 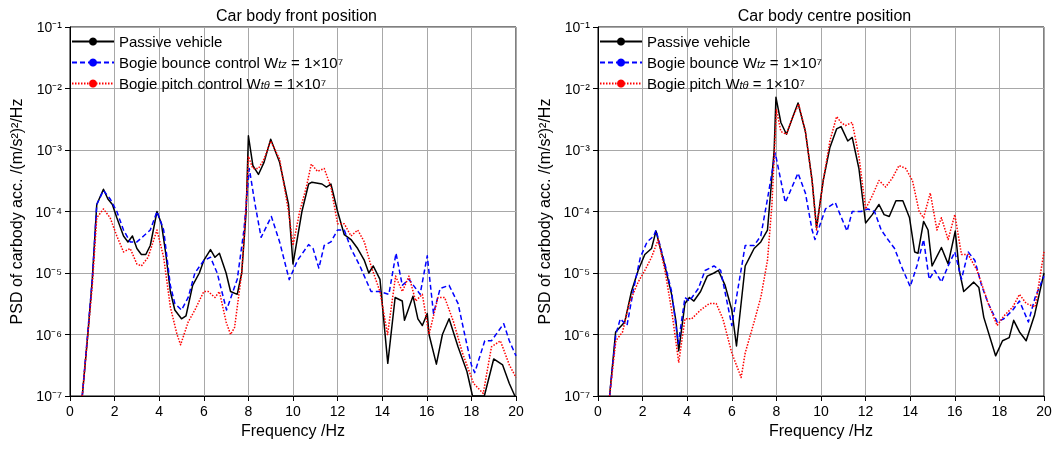 What do you see at coordinates (296, 15) in the screenshot?
I see `chart-title: Car body front position` at bounding box center [296, 15].